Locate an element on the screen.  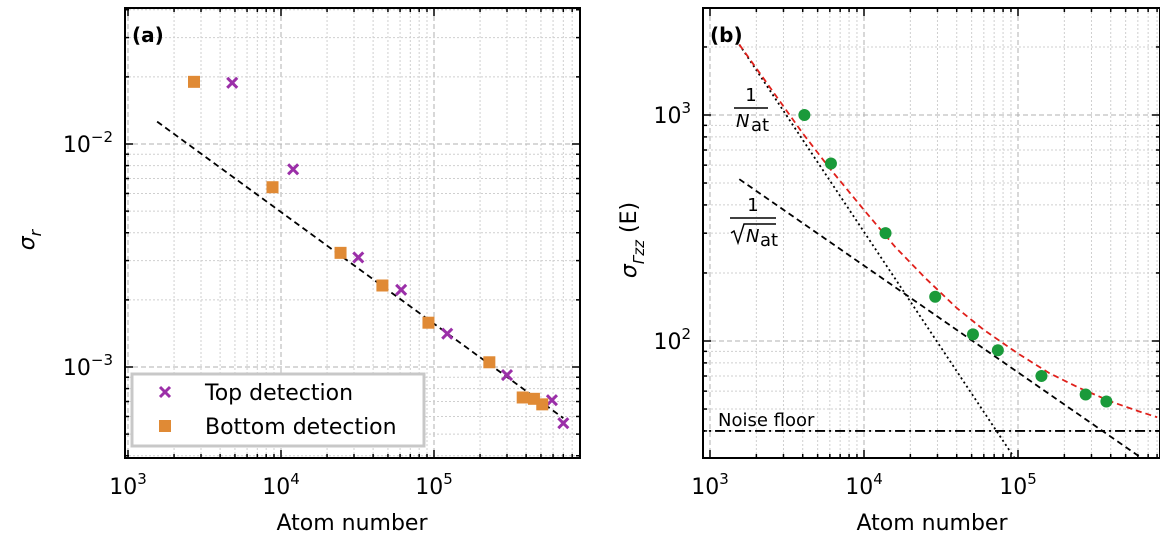
x-tick-label: 10³ is located at coordinates (128, 485).